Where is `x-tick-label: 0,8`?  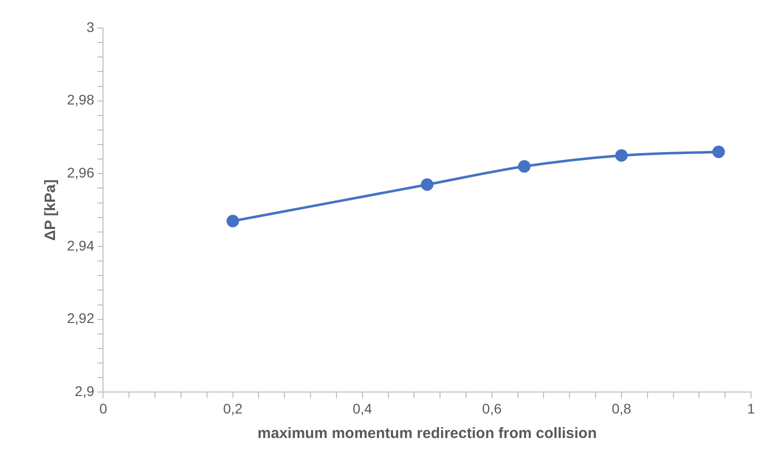
x-tick-label: 0,8 is located at coordinates (622, 408).